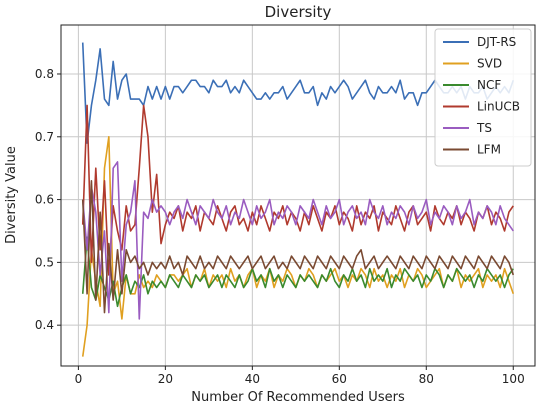 The image size is (550, 409). What do you see at coordinates (44, 74) in the screenshot?
I see `y-tick-label: 0.8` at bounding box center [44, 74].